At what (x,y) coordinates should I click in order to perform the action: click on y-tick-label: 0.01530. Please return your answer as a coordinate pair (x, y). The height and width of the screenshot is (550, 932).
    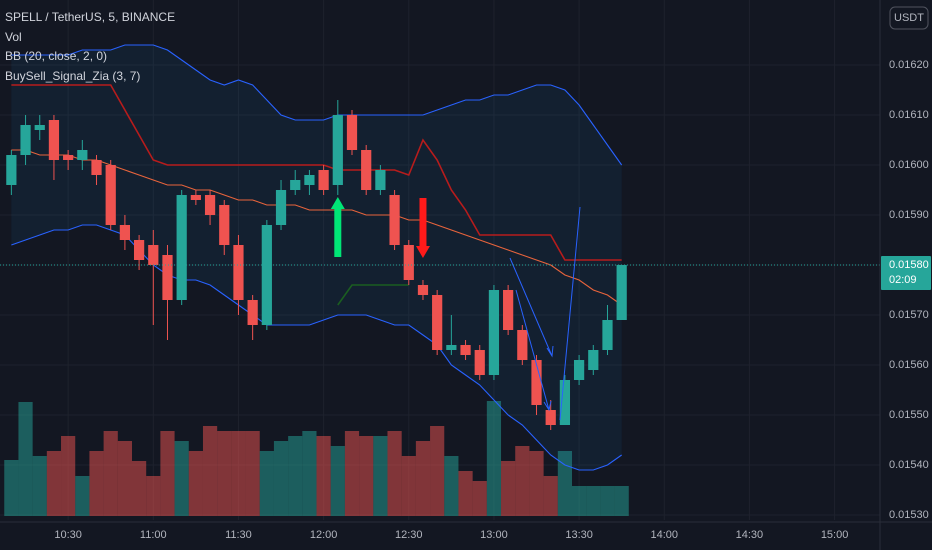
    Looking at the image, I should click on (909, 515).